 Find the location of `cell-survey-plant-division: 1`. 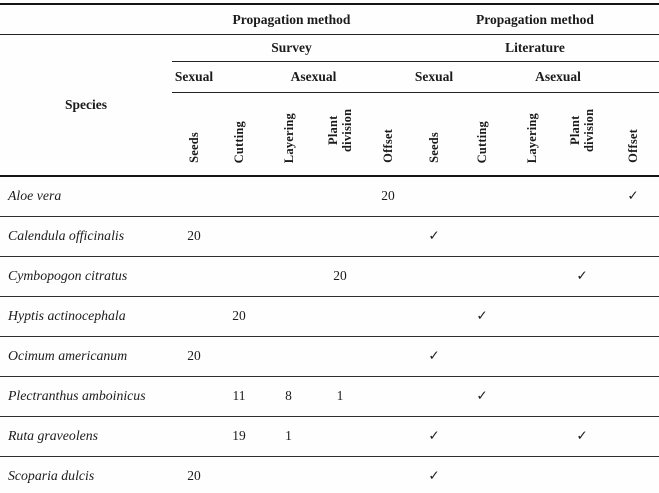

cell-survey-plant-division: 1 is located at coordinates (340, 395).